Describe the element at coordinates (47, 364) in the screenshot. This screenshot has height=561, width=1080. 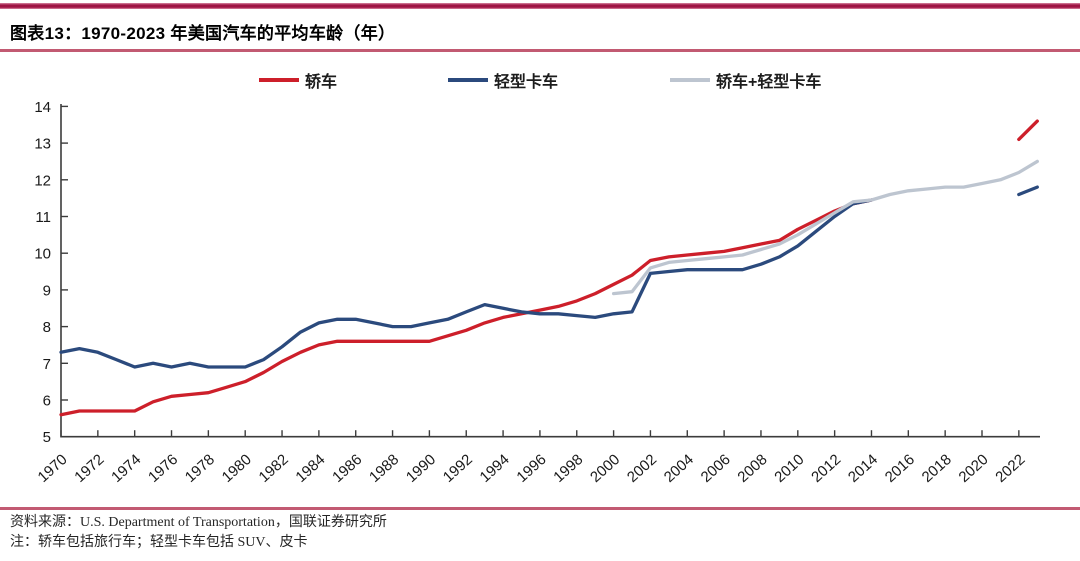
I see `y-tick-label: 7` at that location.